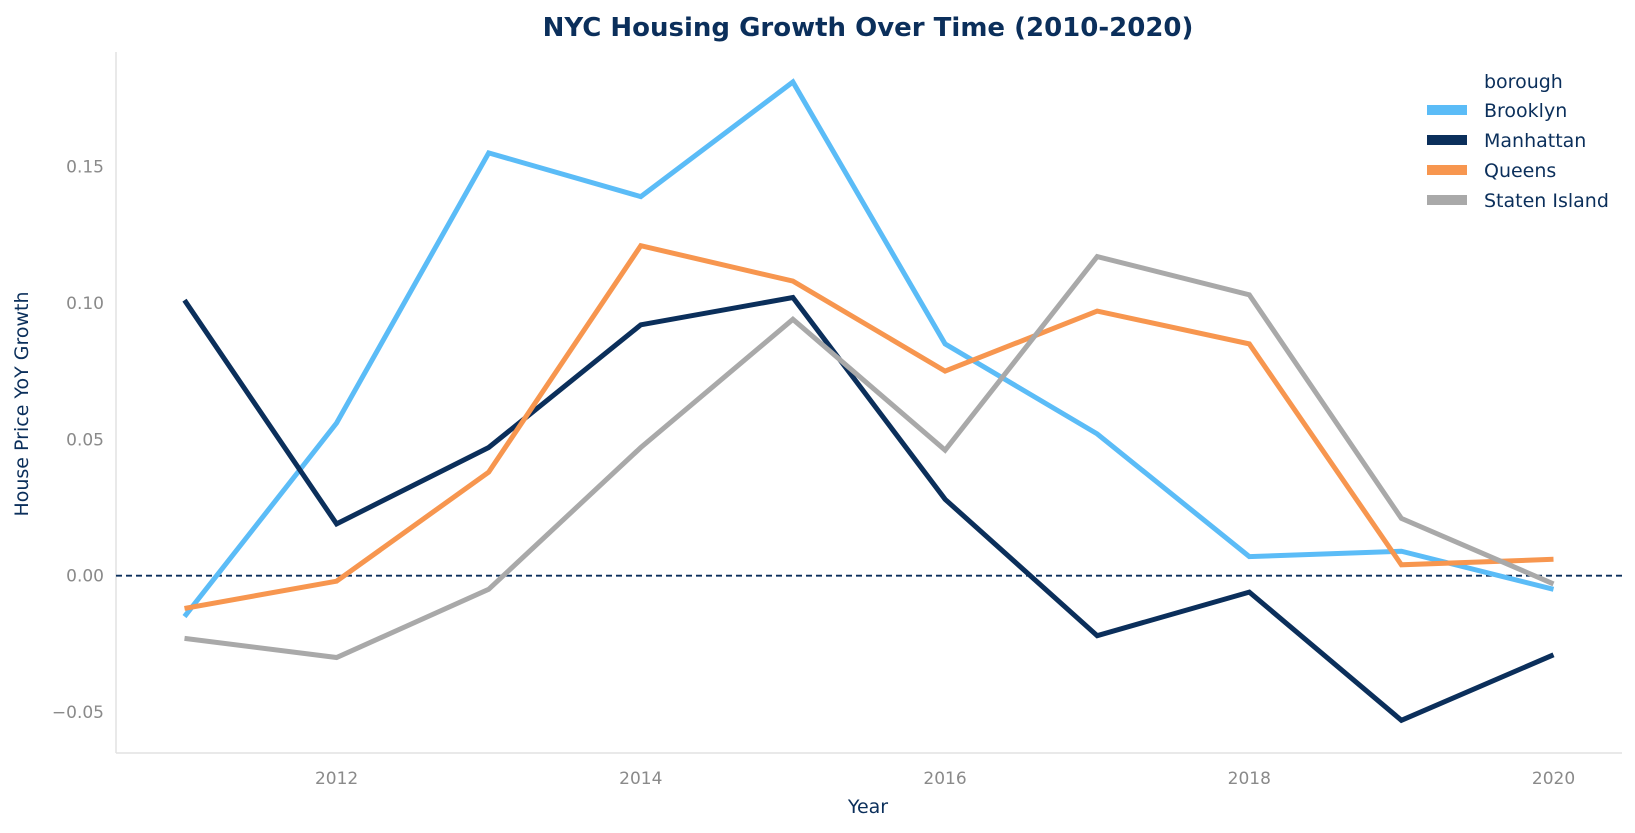 This screenshot has width=1635, height=833. What do you see at coordinates (85, 168) in the screenshot?
I see `y-tick-label: 0.15` at bounding box center [85, 168].